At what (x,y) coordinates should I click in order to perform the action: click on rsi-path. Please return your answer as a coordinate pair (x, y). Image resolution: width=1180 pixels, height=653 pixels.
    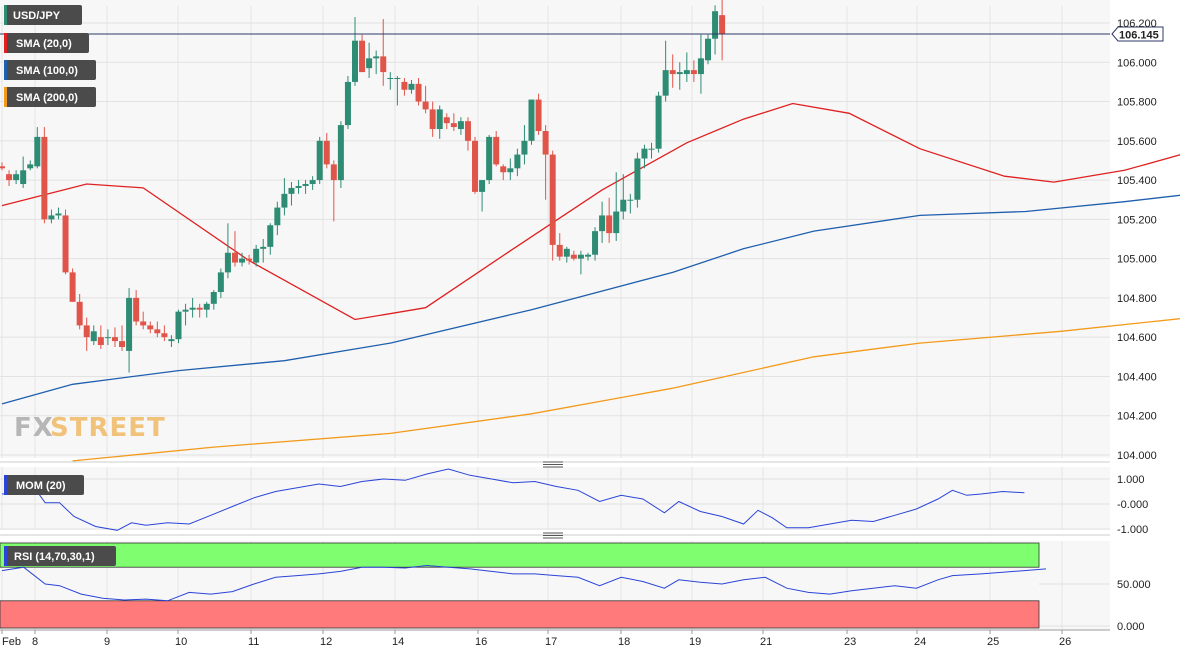
    Looking at the image, I should click on (524, 583).